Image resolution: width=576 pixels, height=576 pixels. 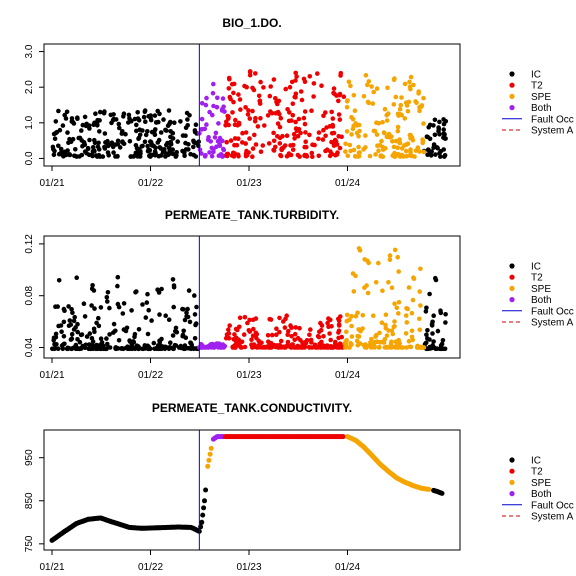 I want to click on legend-label: System A, so click(x=552, y=517).